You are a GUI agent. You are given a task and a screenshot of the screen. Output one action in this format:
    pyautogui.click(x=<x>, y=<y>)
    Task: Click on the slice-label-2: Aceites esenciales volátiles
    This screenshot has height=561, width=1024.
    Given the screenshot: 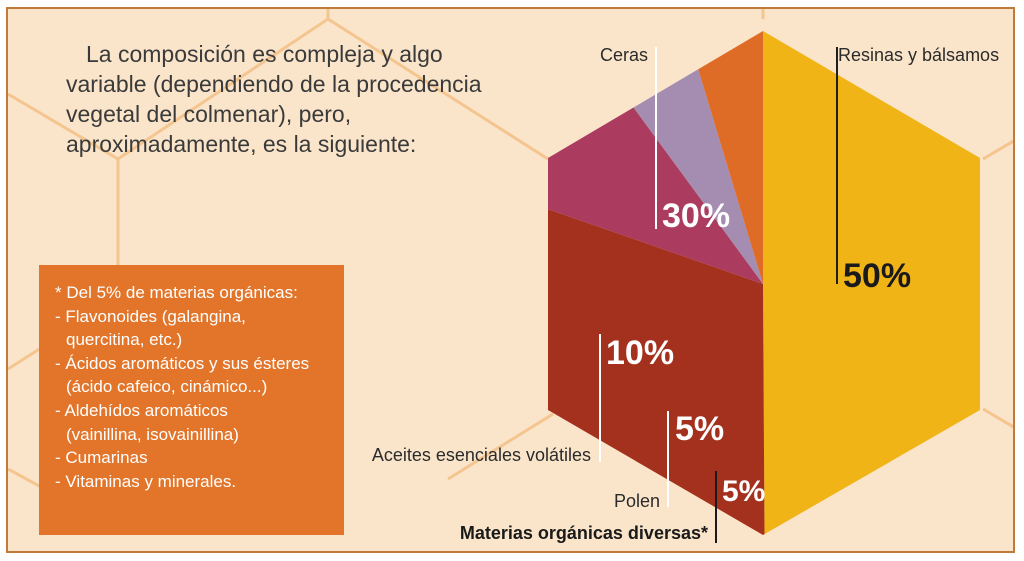 What is the action you would take?
    pyautogui.click(x=481, y=455)
    